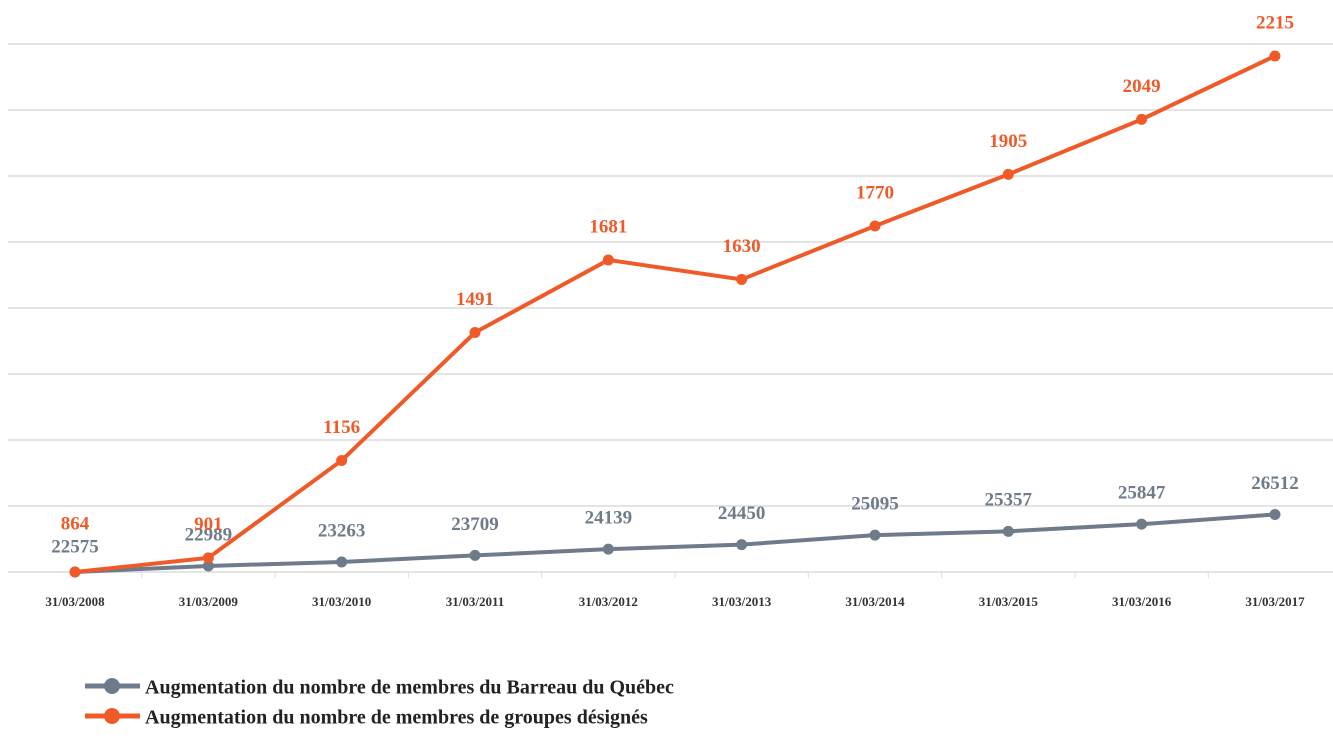  I want to click on x-tick-label: 31/03/2008, so click(75, 601).